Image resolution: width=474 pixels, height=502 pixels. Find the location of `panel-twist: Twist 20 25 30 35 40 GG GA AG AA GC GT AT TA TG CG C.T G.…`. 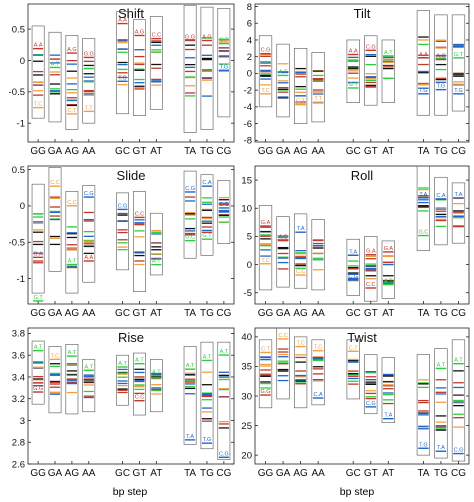

panel-twist: Twist 20 25 30 35 40 GG GA AG AA GC GT AT TA TG CG C.T G.… is located at coordinates (355, 403).